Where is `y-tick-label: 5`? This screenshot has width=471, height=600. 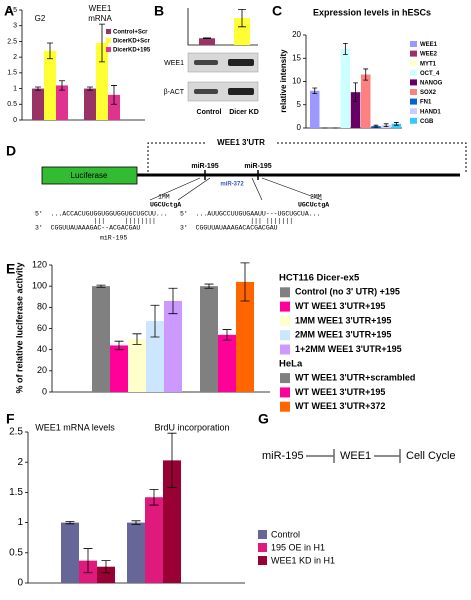
y-tick-label: 5 is located at coordinates (299, 104).